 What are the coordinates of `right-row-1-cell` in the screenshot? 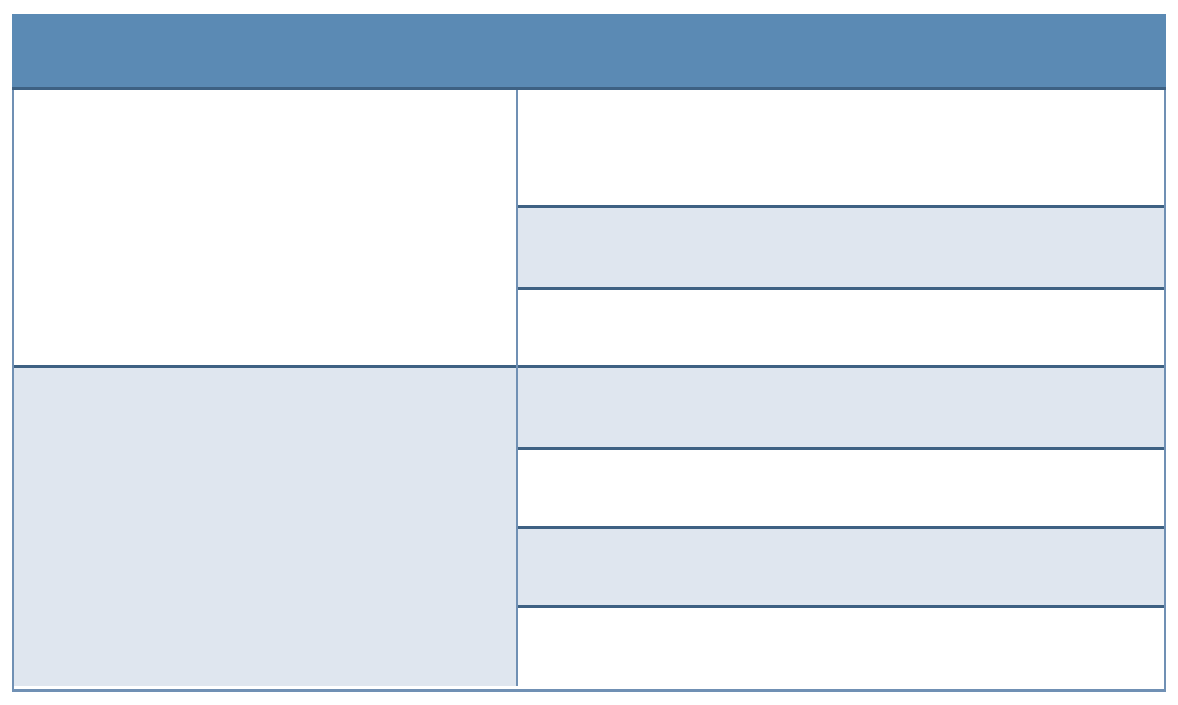 It's located at (841, 149).